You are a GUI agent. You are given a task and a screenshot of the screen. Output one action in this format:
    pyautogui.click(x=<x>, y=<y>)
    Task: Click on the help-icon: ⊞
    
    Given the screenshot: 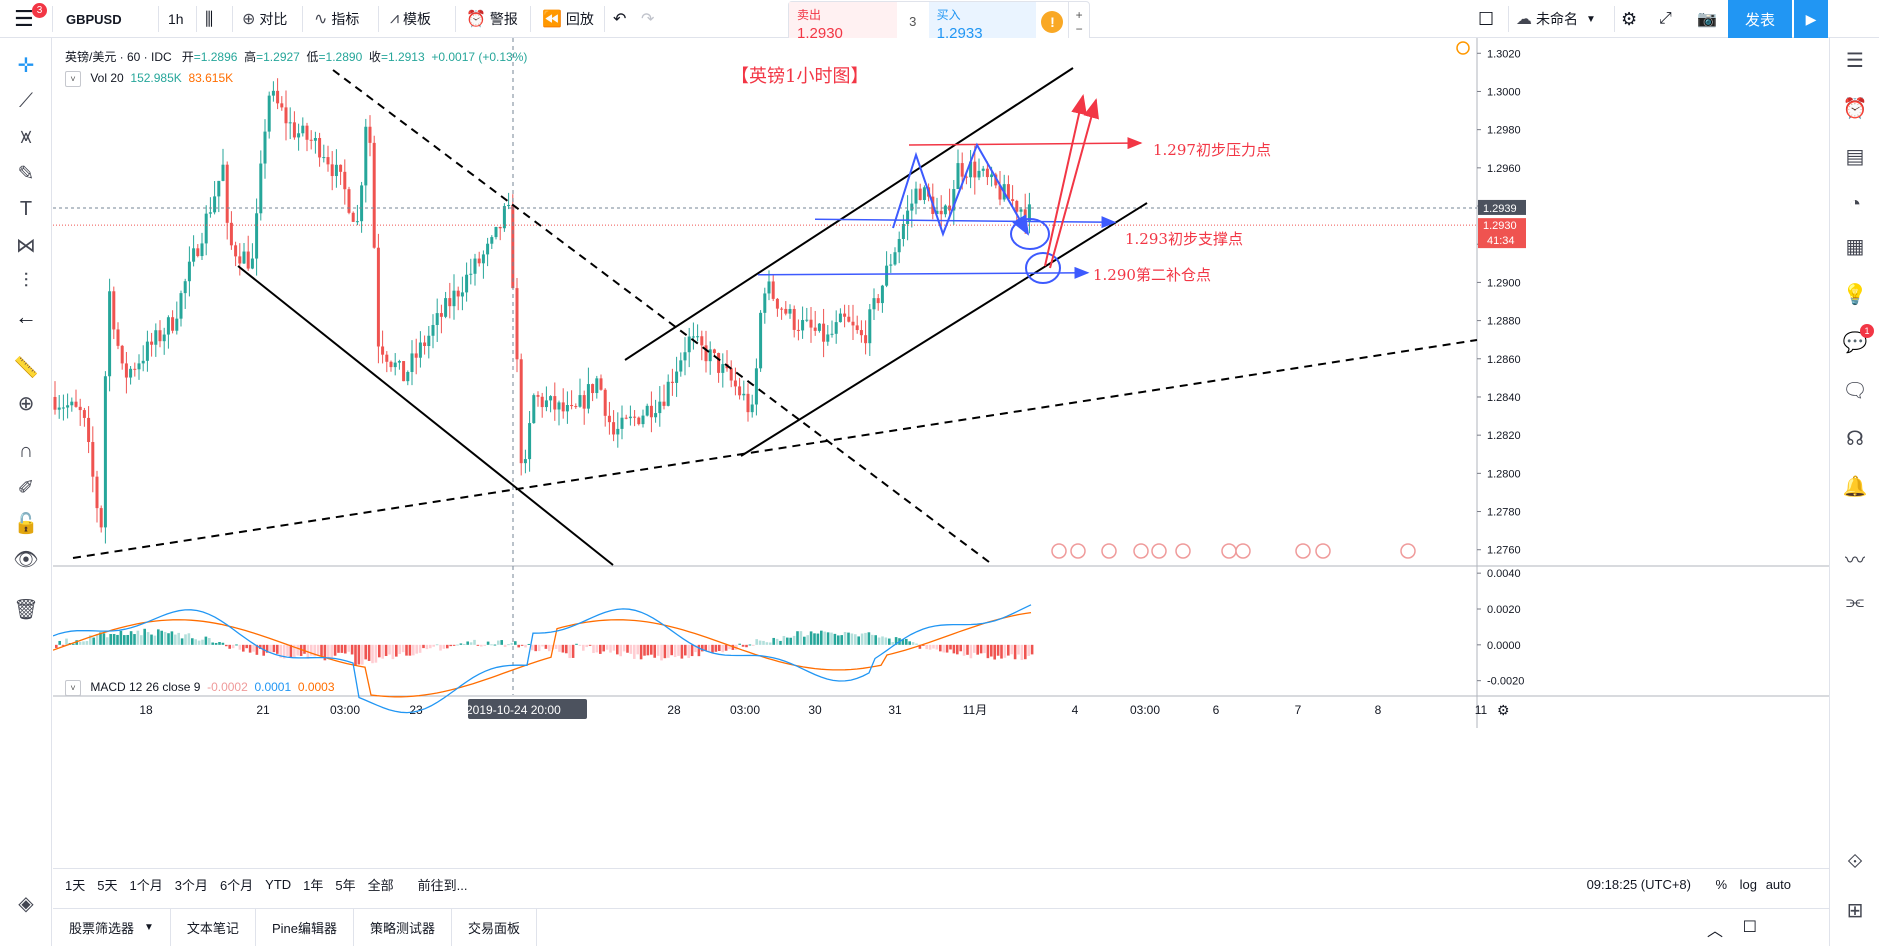 What is the action you would take?
    pyautogui.click(x=1855, y=910)
    